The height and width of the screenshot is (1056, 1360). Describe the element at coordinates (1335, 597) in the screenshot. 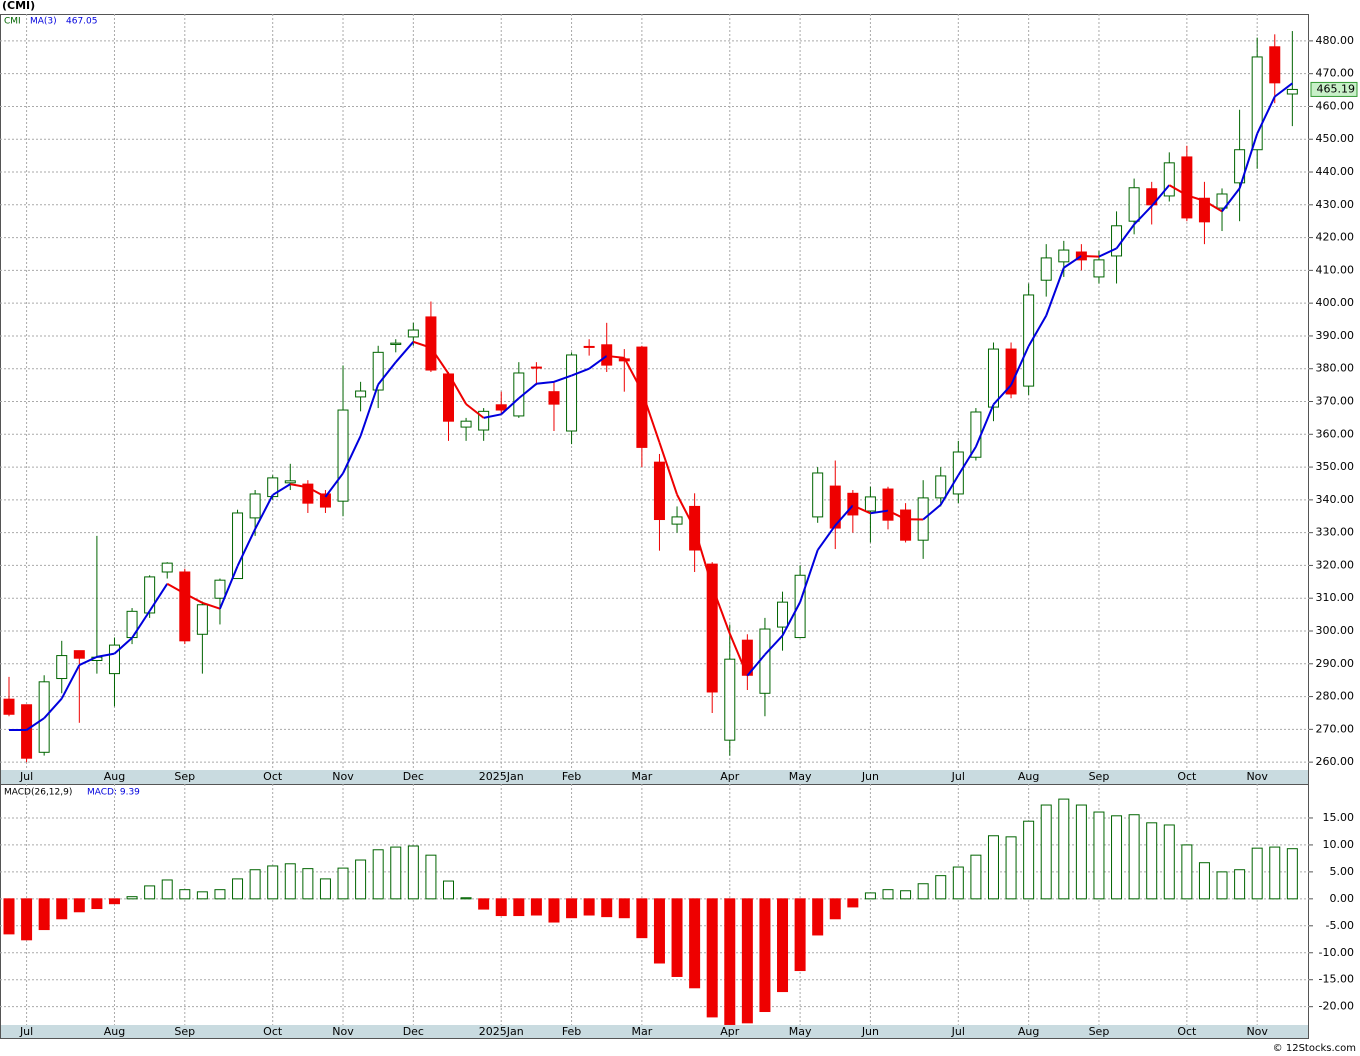

I see `y-tick-label: 310.00` at that location.